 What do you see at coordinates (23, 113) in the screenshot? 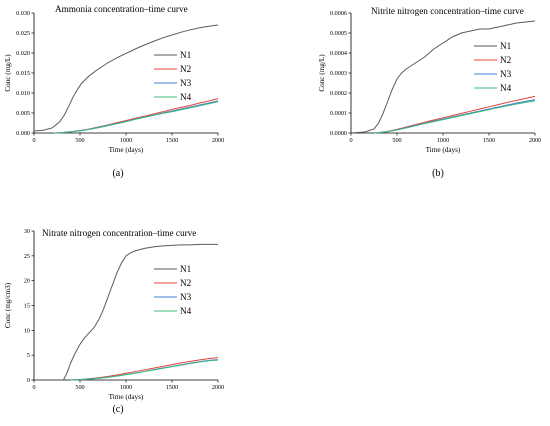
I see `y-tick-label: 0.005` at bounding box center [23, 113].